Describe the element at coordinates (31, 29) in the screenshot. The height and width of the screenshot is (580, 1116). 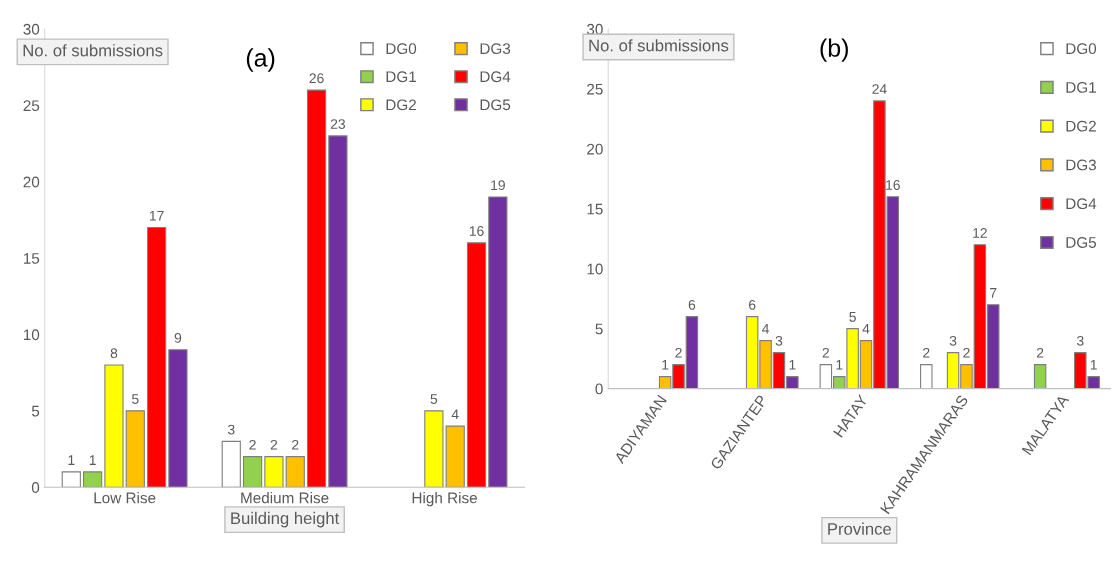
I see `y-tick-label: 30` at that location.